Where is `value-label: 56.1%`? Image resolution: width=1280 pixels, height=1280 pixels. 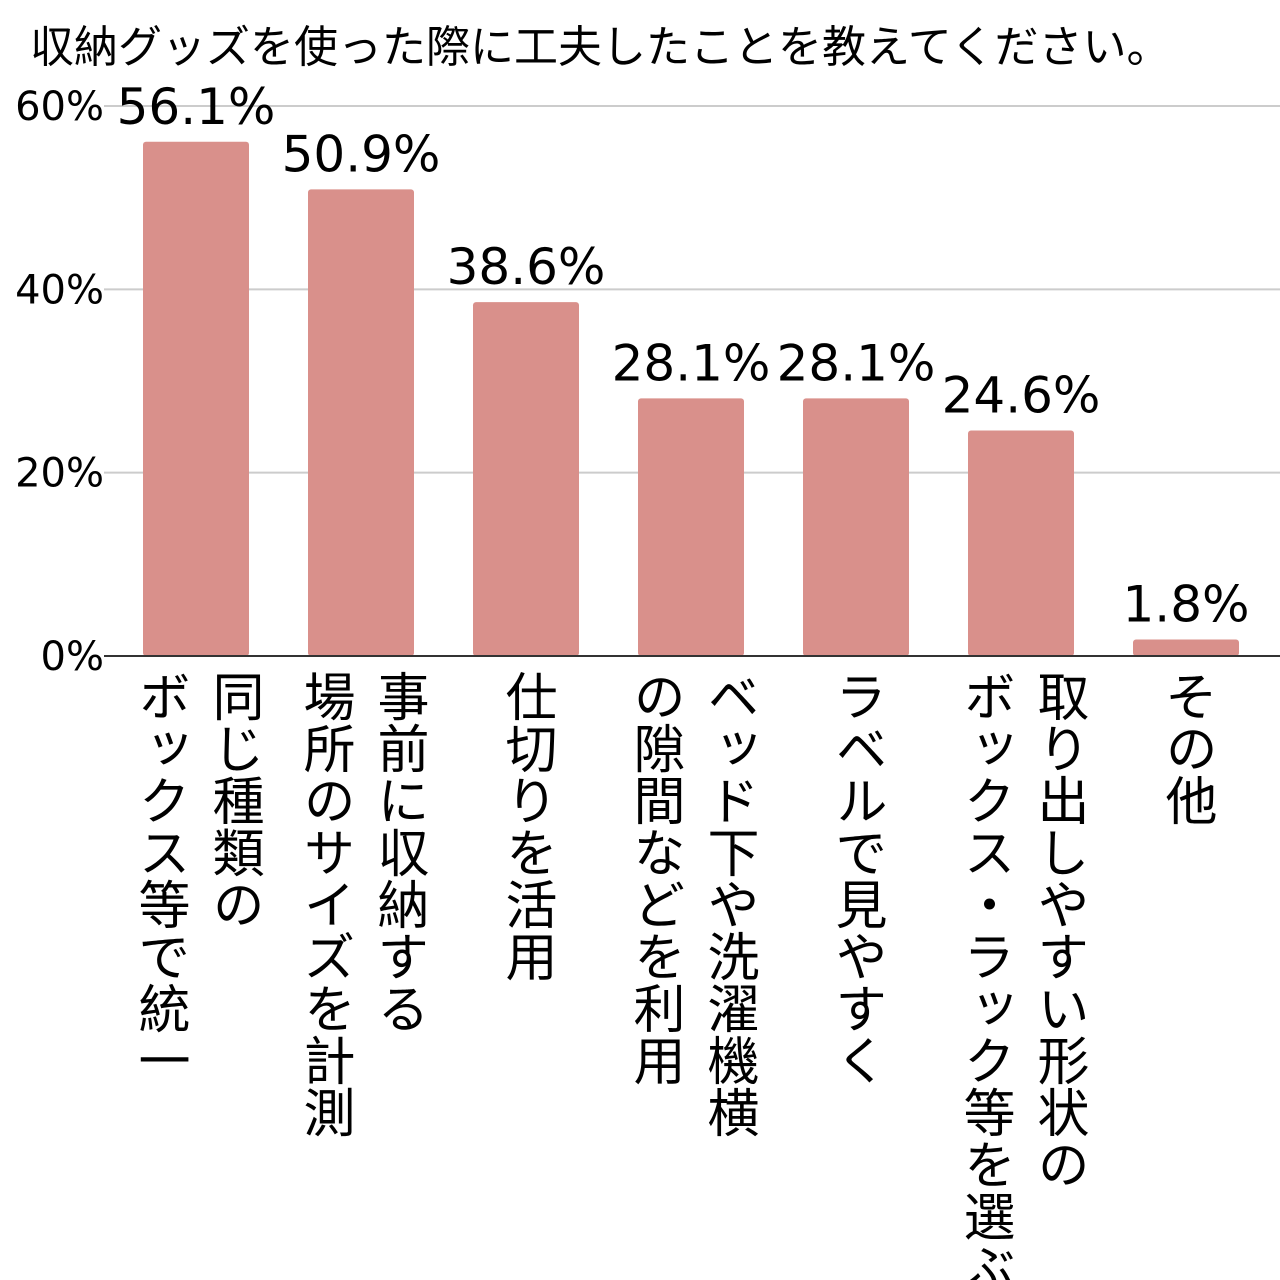 value-label: 56.1% is located at coordinates (196, 107).